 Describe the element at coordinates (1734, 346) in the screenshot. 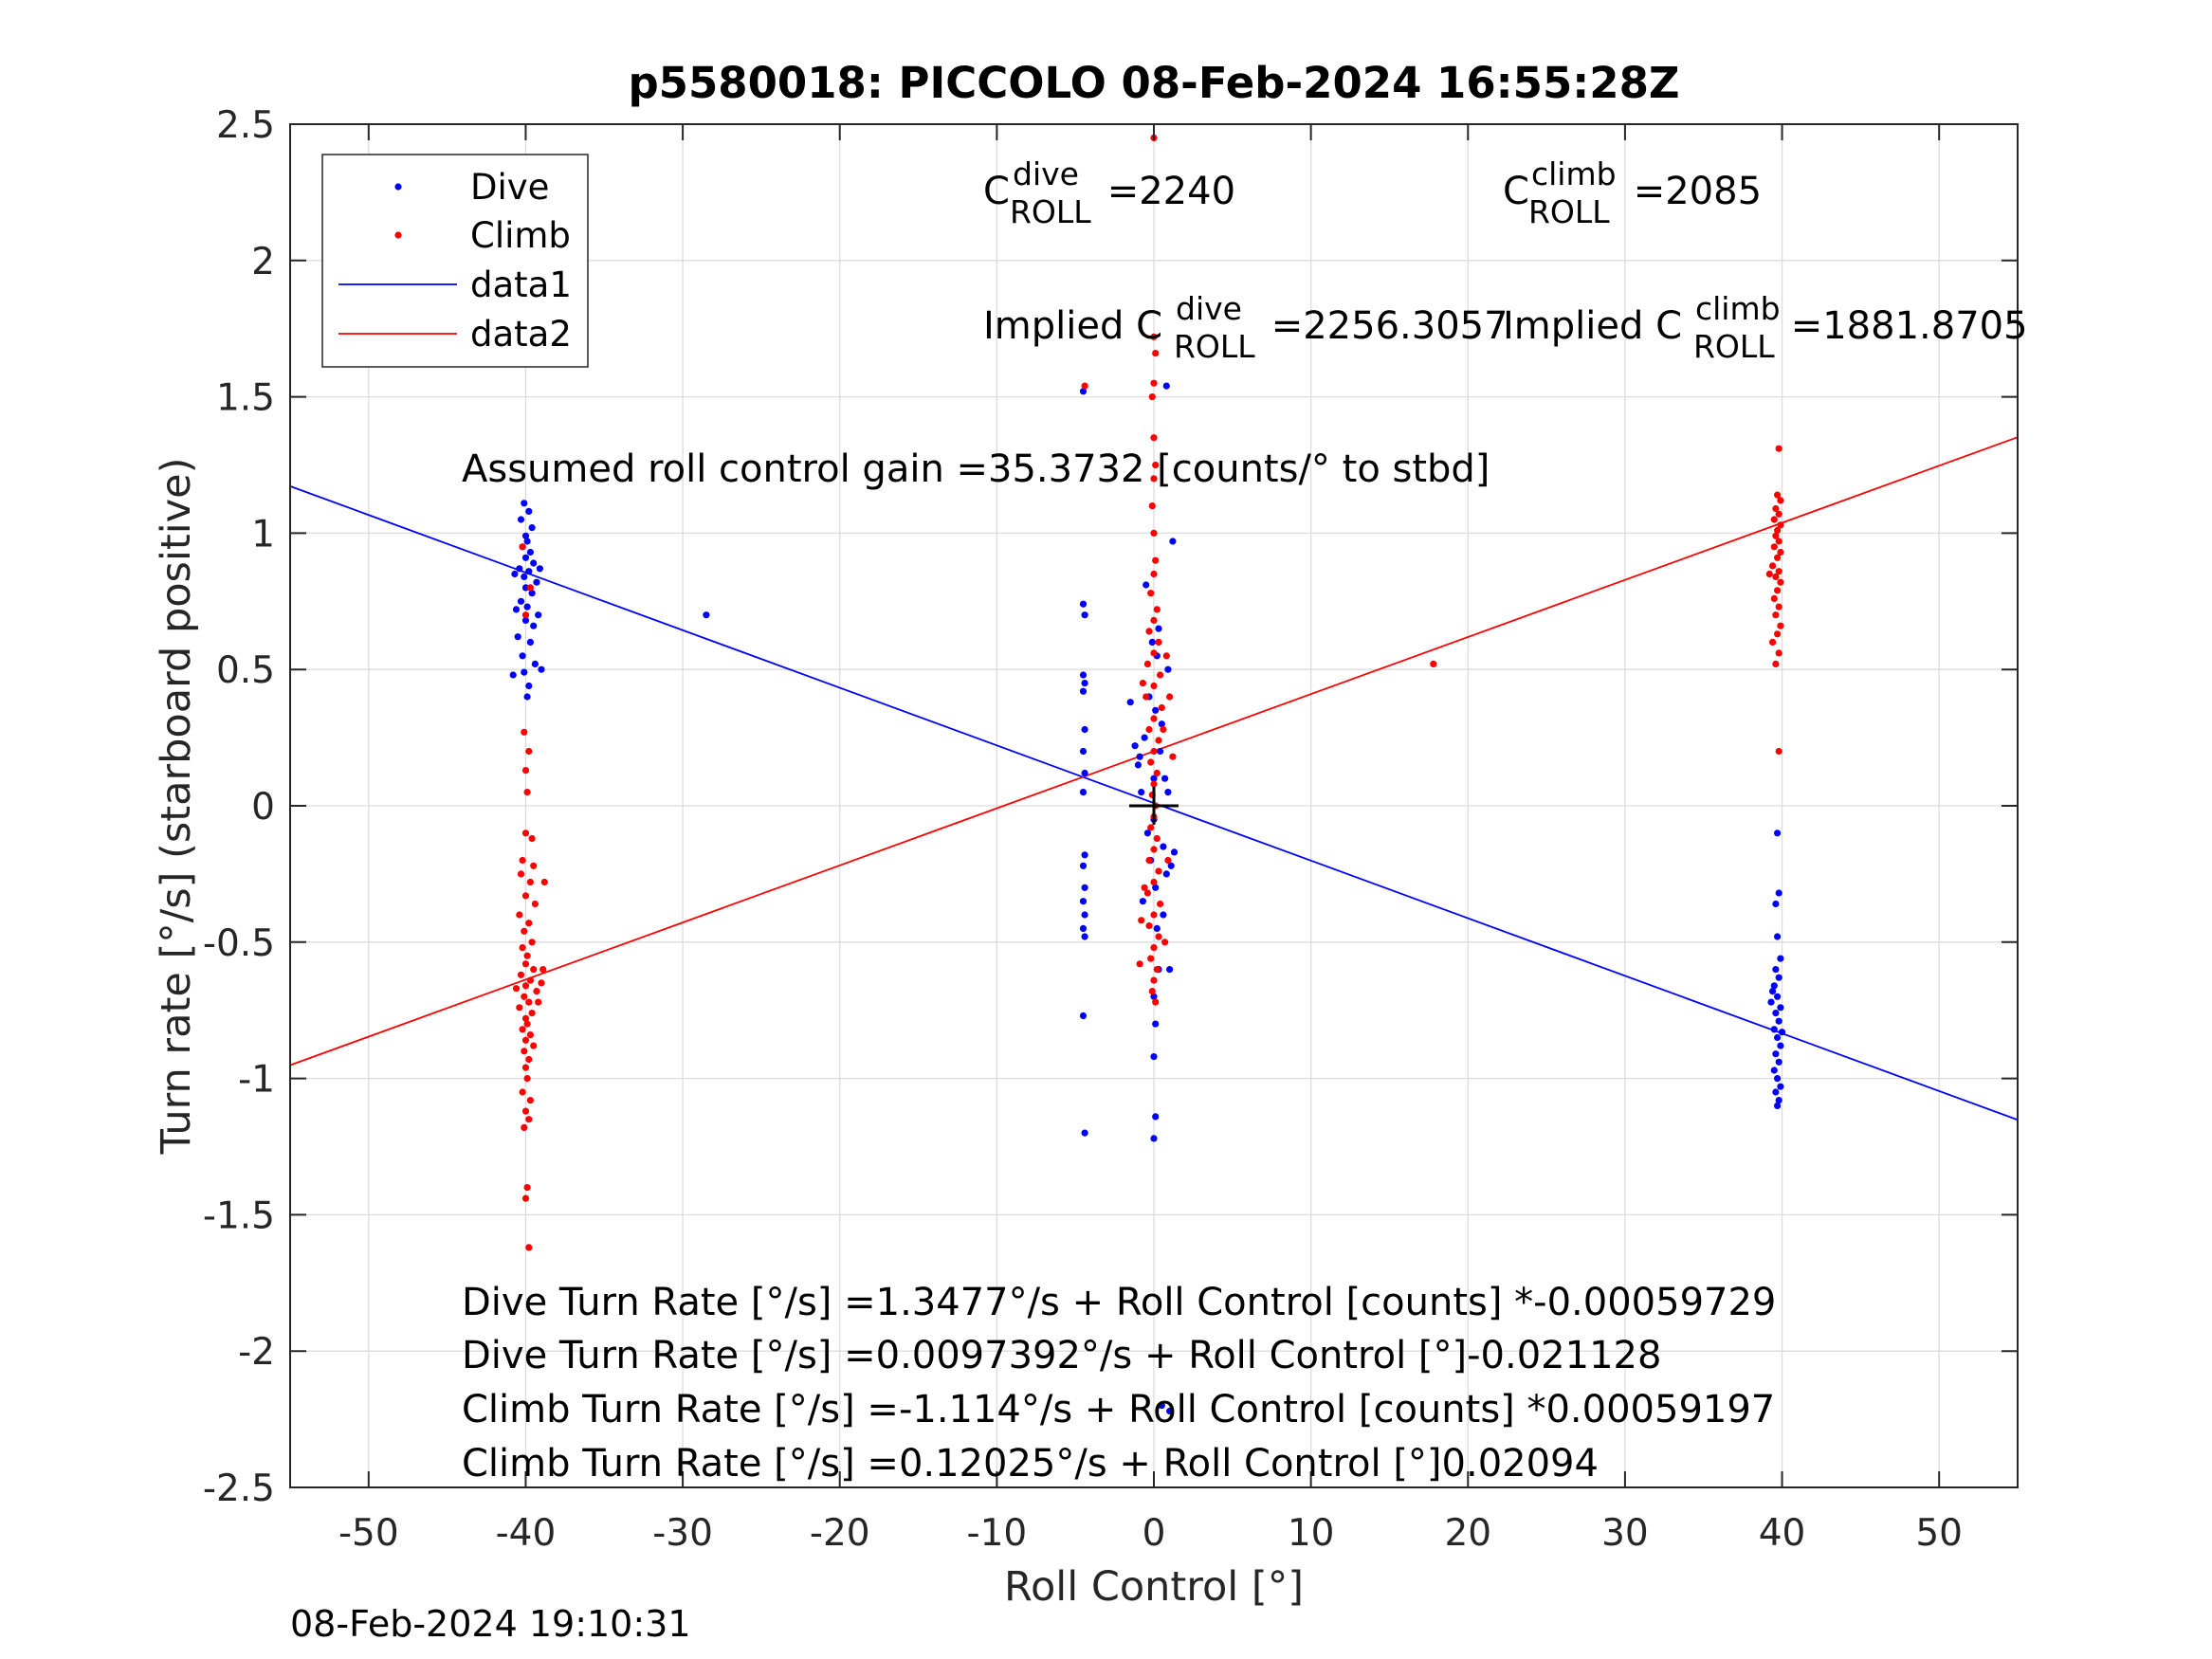

I see `implied-climb-subscript: ROLL` at that location.